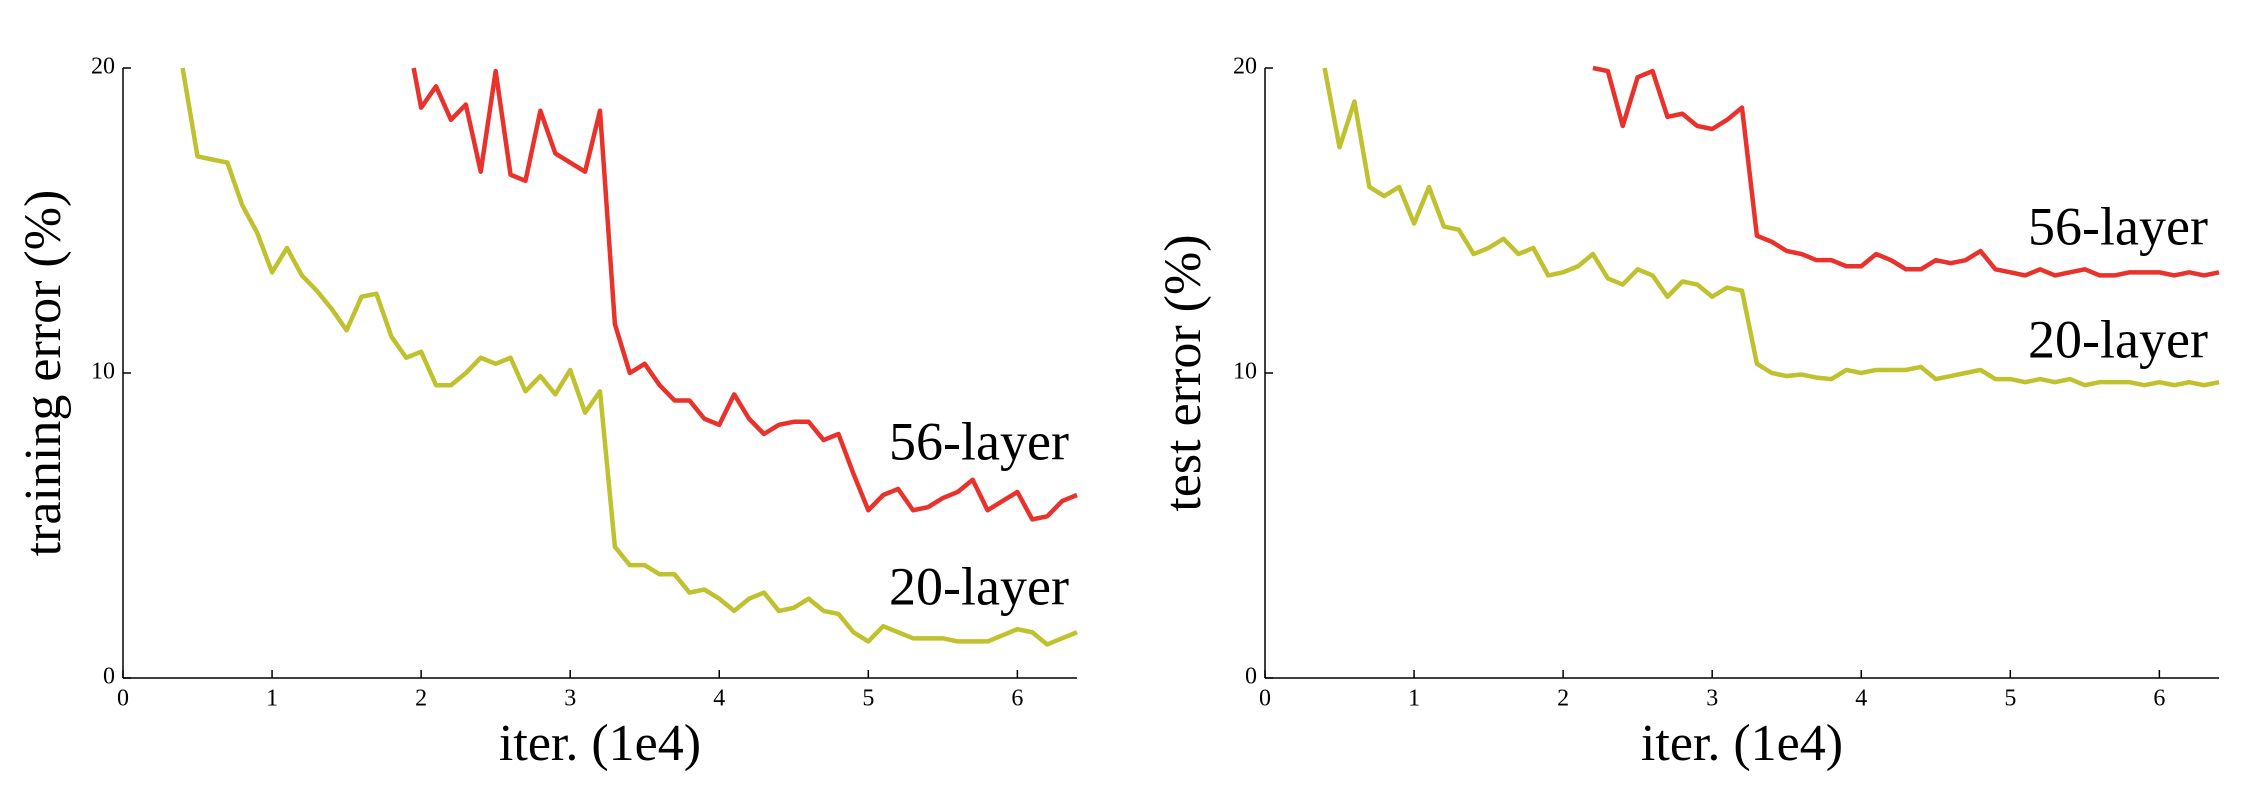  I want to click on series-line, so click(1906, 171).